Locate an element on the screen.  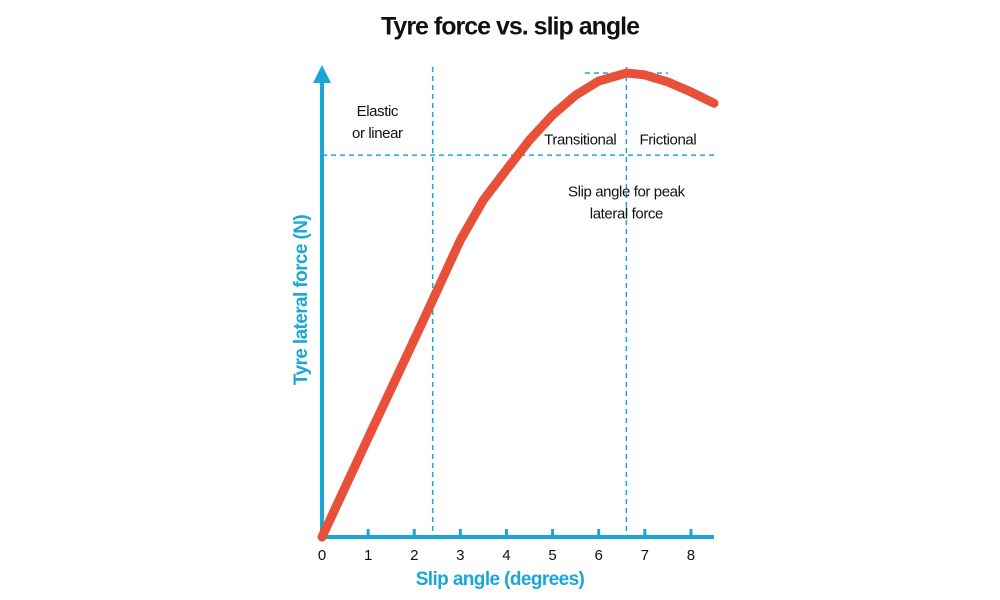
annotation: lateral force is located at coordinates (626, 213).